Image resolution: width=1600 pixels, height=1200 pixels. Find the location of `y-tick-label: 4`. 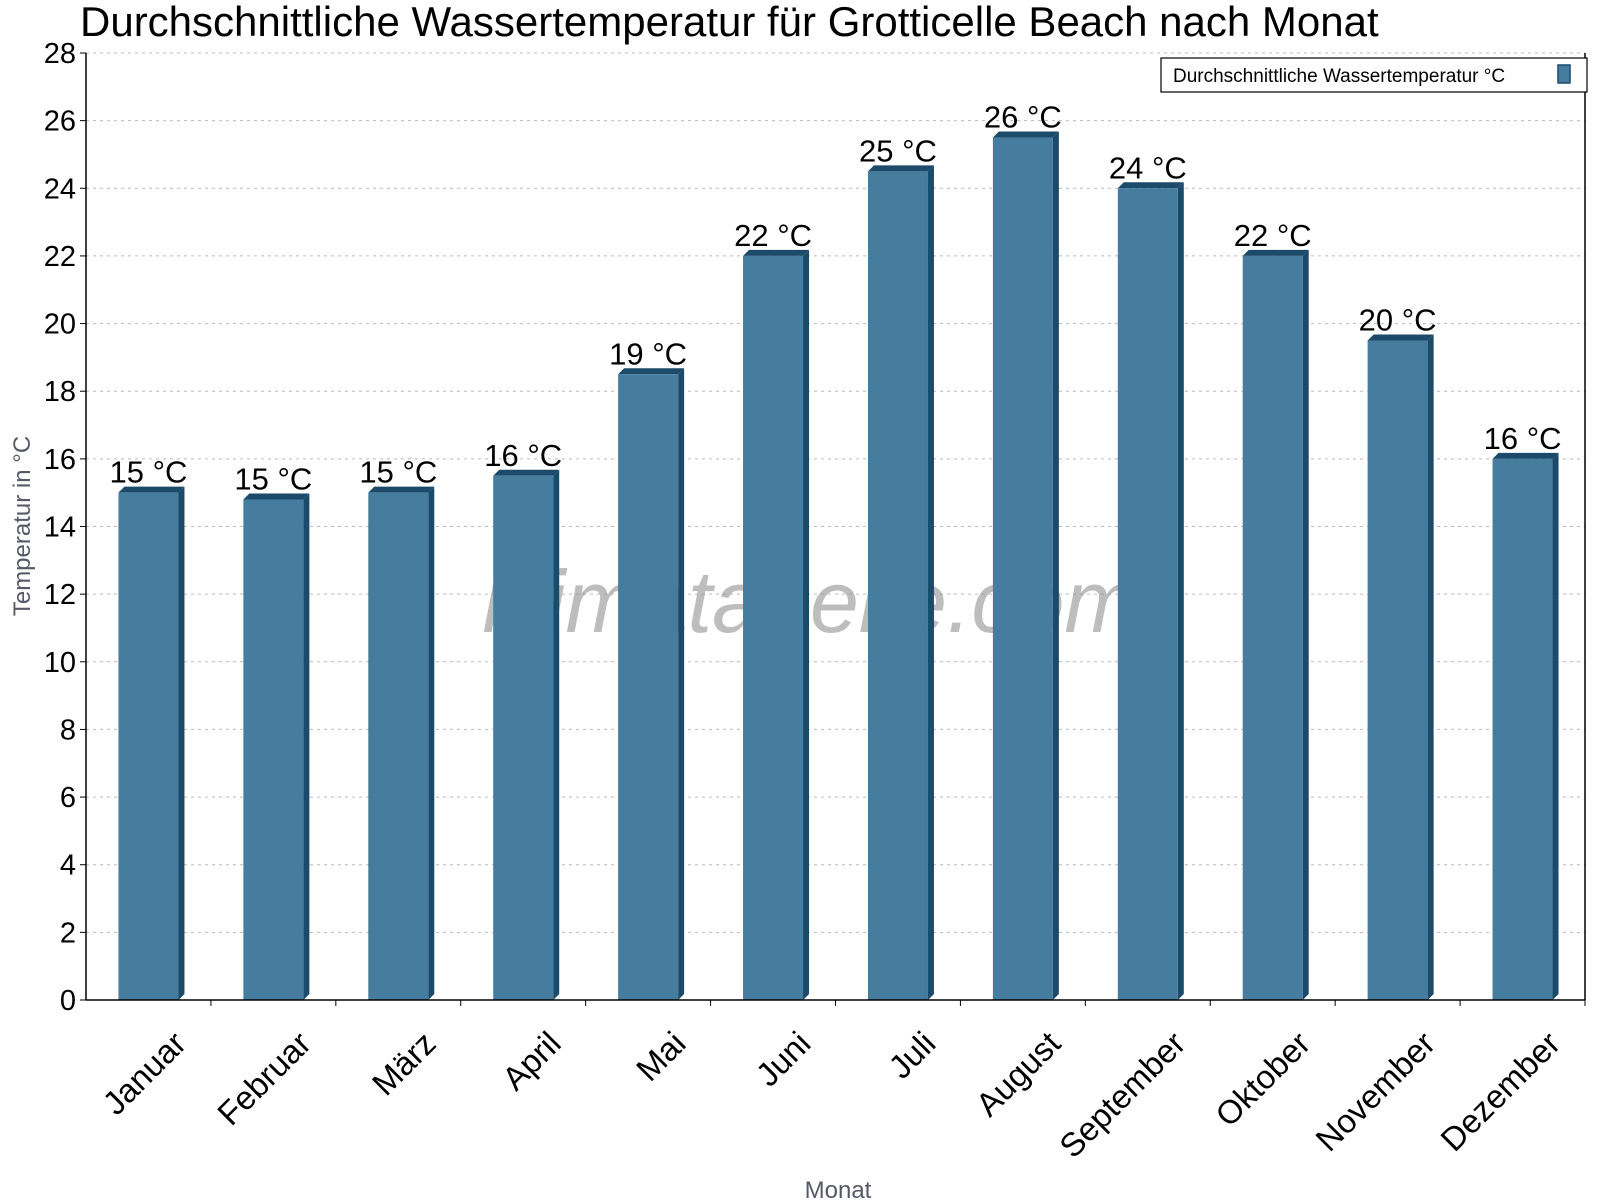

y-tick-label: 4 is located at coordinates (68, 866).